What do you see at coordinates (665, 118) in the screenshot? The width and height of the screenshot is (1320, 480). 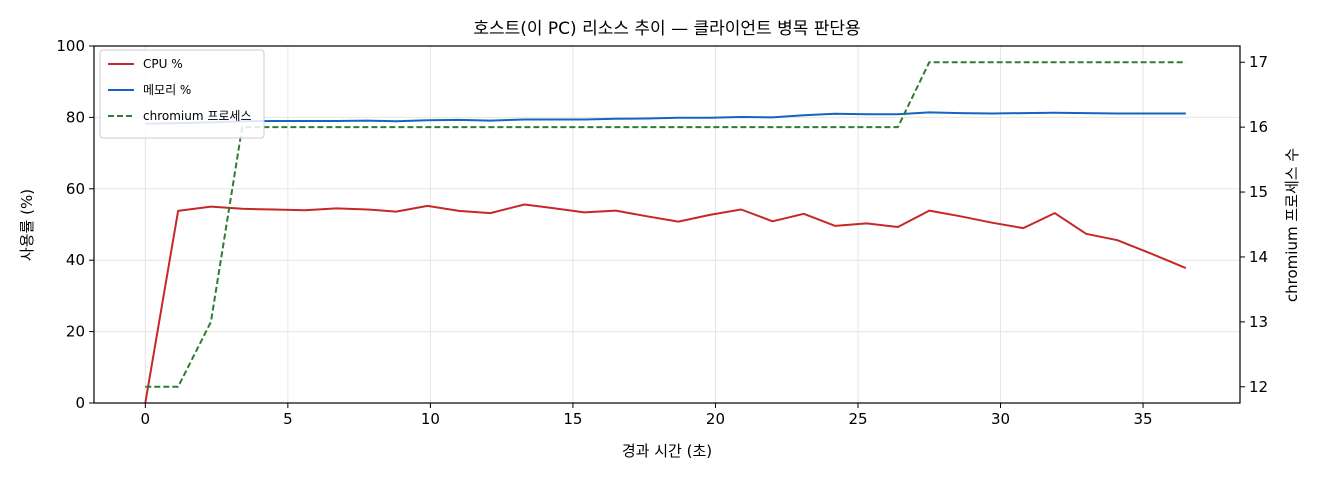 I see `series-line-memory` at bounding box center [665, 118].